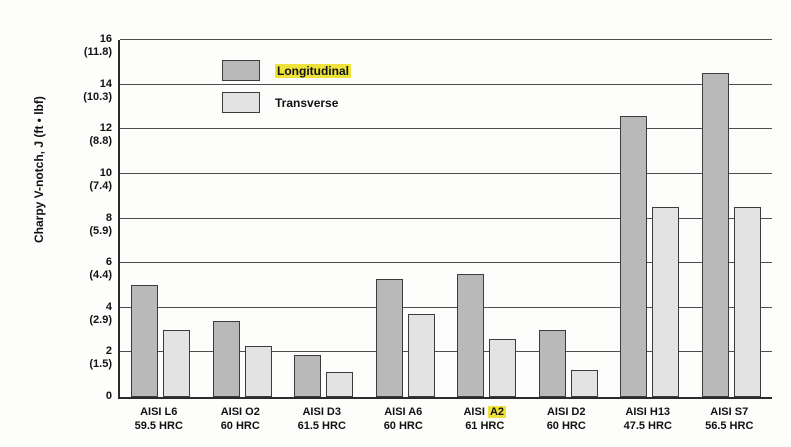  What do you see at coordinates (241, 102) in the screenshot?
I see `legend-swatch-transverse` at bounding box center [241, 102].